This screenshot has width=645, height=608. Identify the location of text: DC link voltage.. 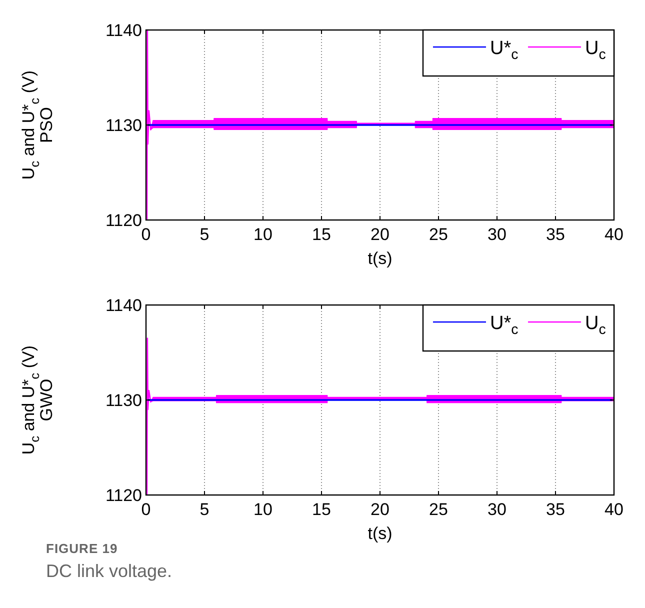
(109, 571).